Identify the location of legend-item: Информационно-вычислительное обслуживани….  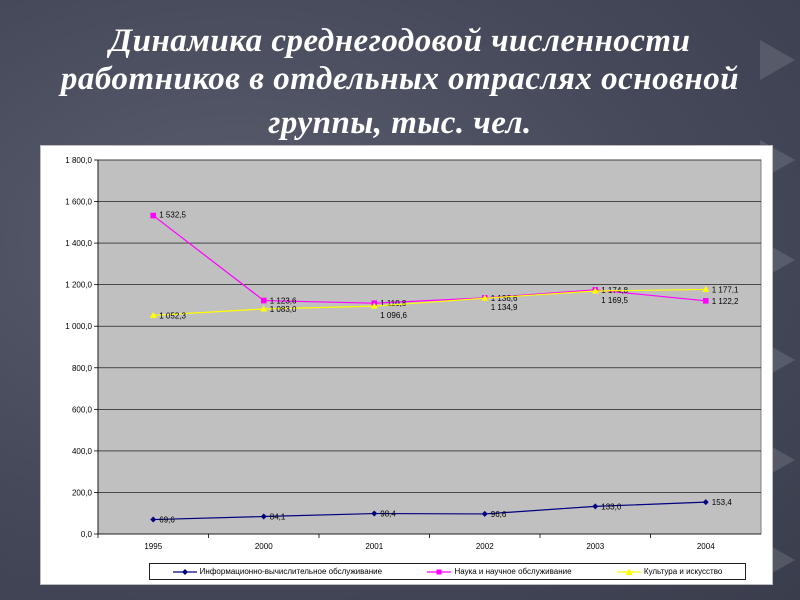
(277, 572).